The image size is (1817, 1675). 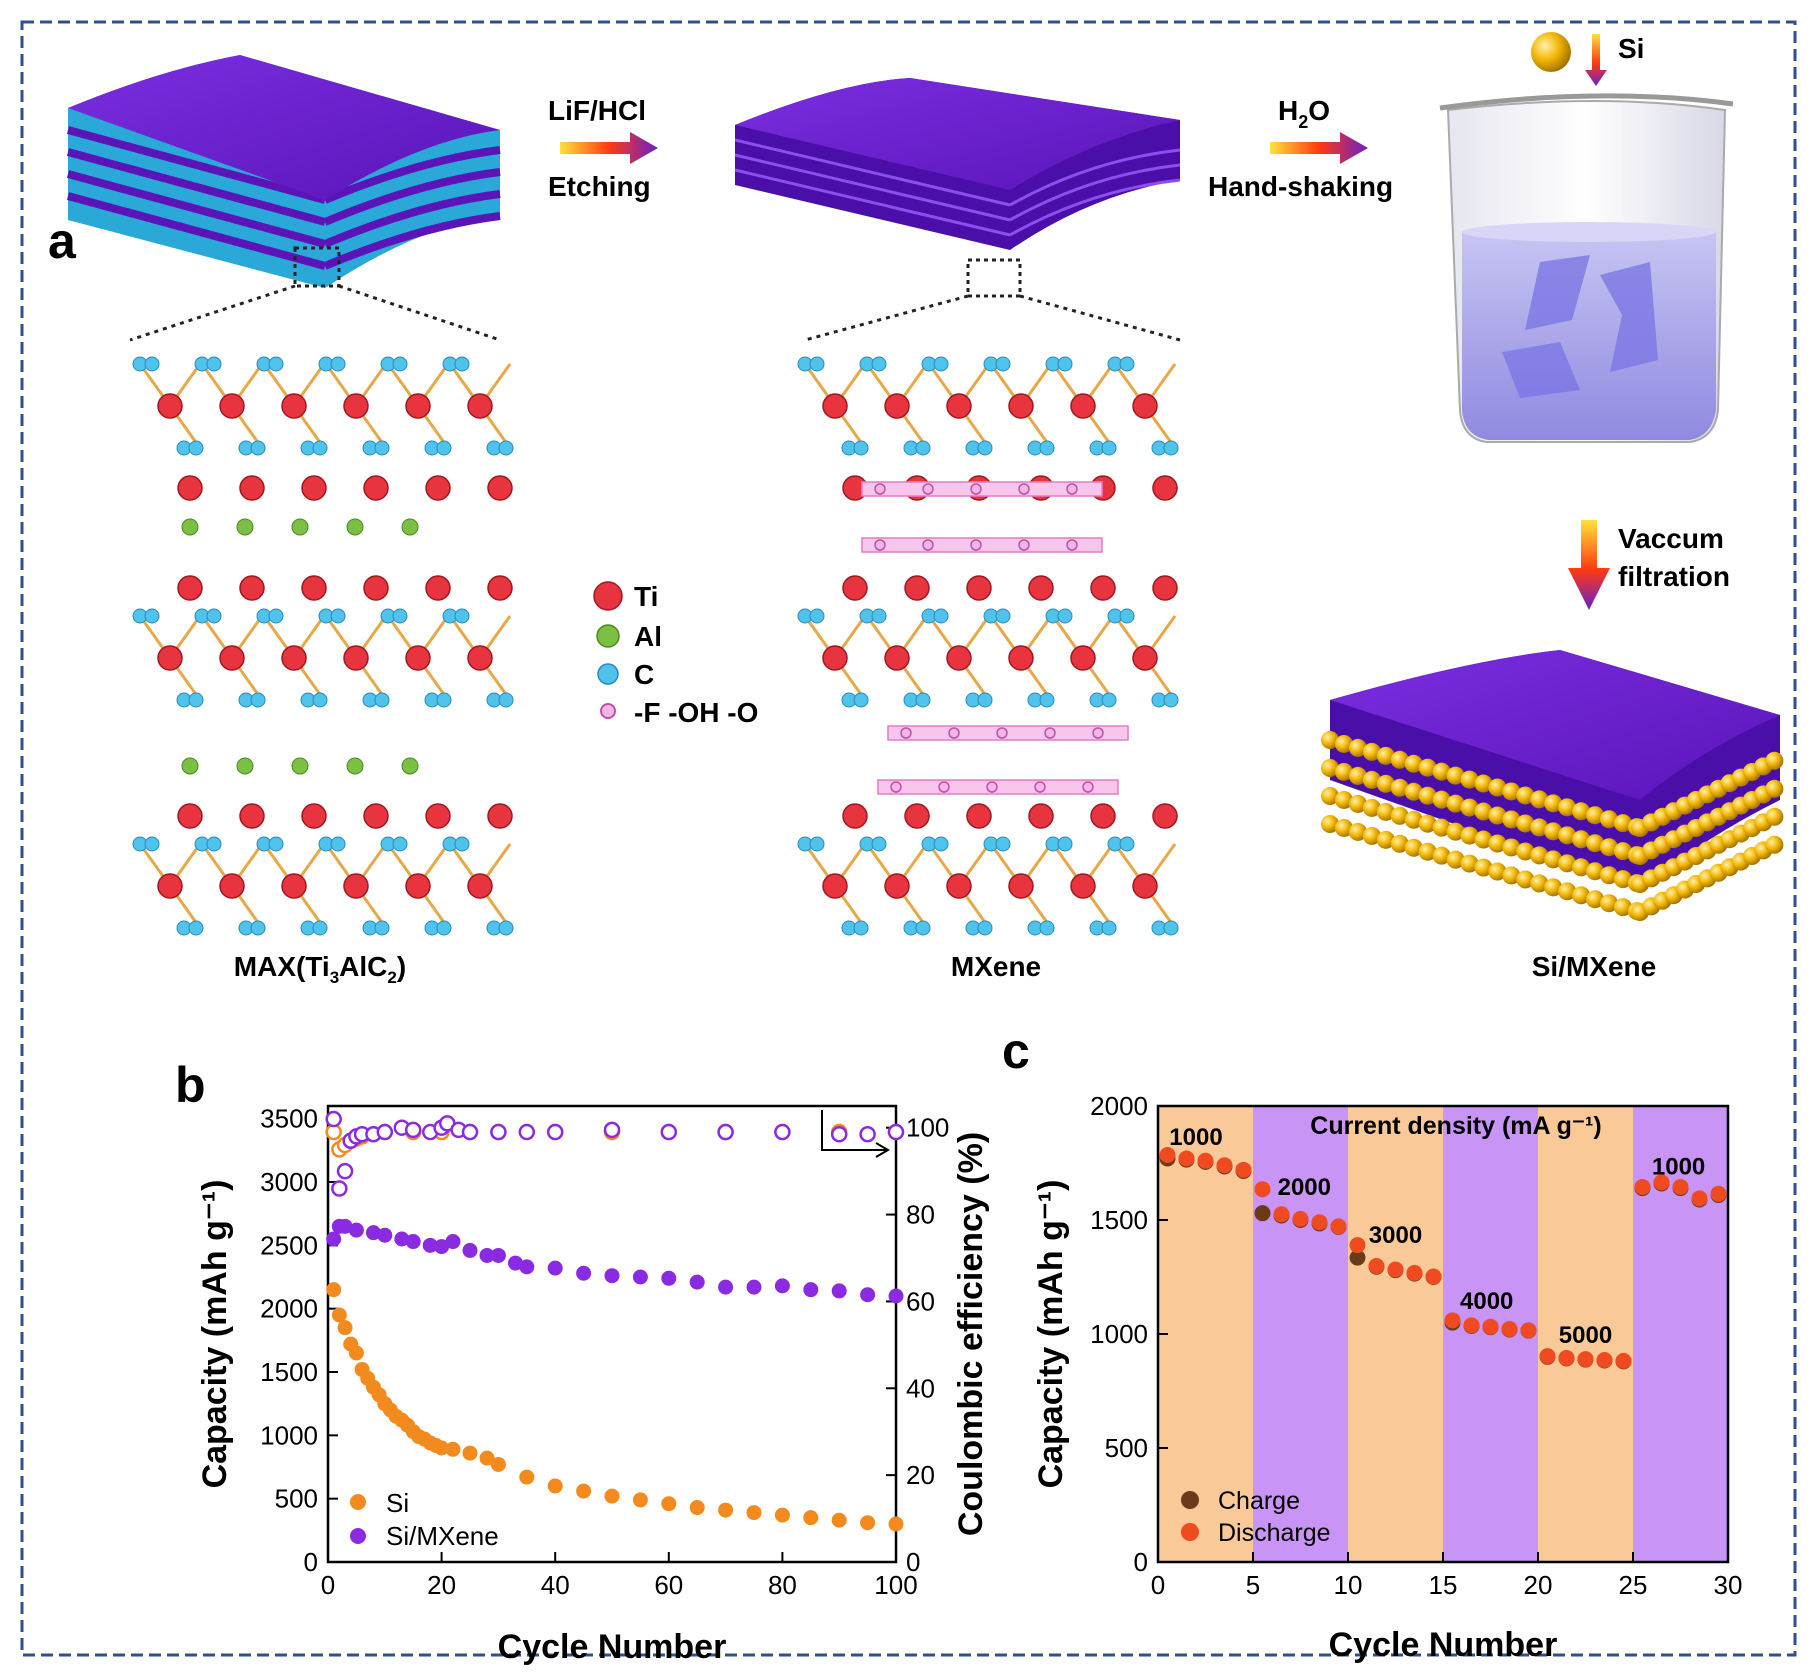 I want to click on si-mxene-label: Si/MXene, so click(x=1594, y=966).